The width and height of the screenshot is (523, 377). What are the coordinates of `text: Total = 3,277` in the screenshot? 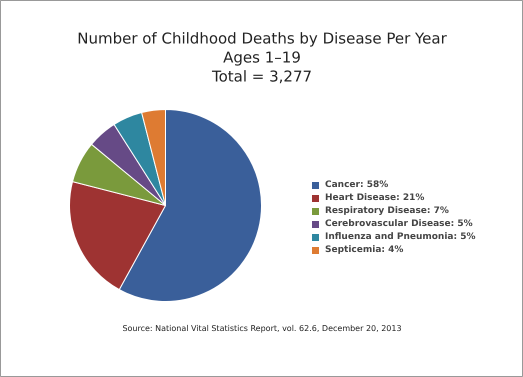 It's located at (261, 77).